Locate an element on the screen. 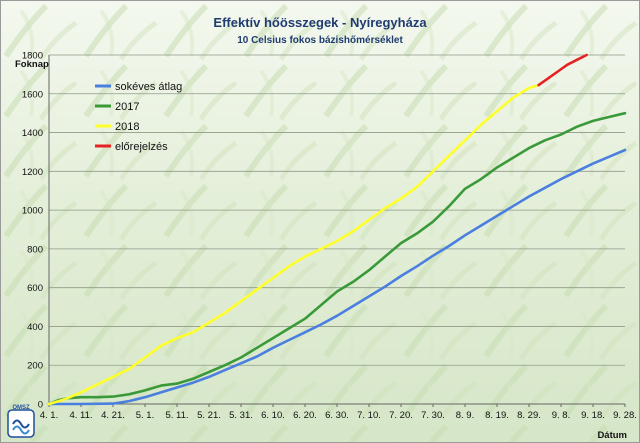 The image size is (640, 443). y-tick-label: 800 is located at coordinates (35, 249).